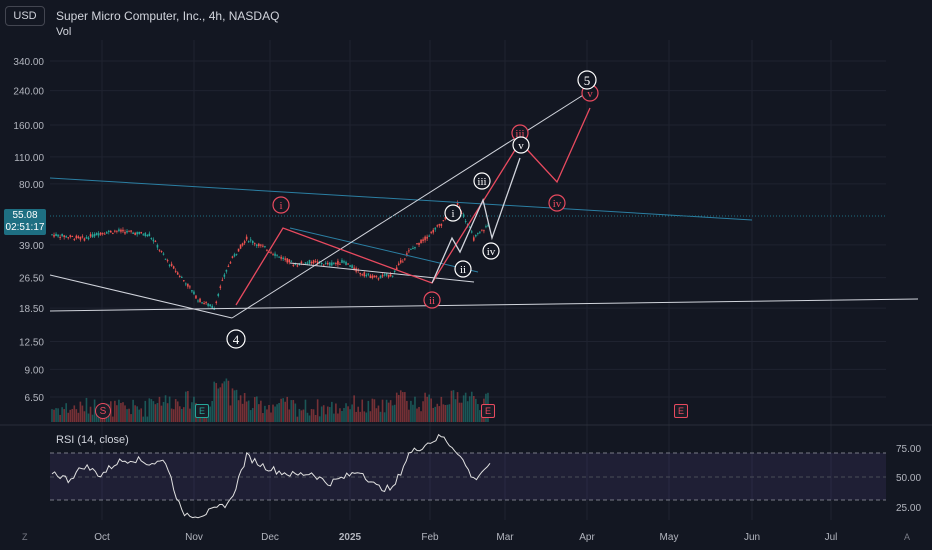  What do you see at coordinates (488, 411) in the screenshot?
I see `earnings-marker-feb: E` at bounding box center [488, 411].